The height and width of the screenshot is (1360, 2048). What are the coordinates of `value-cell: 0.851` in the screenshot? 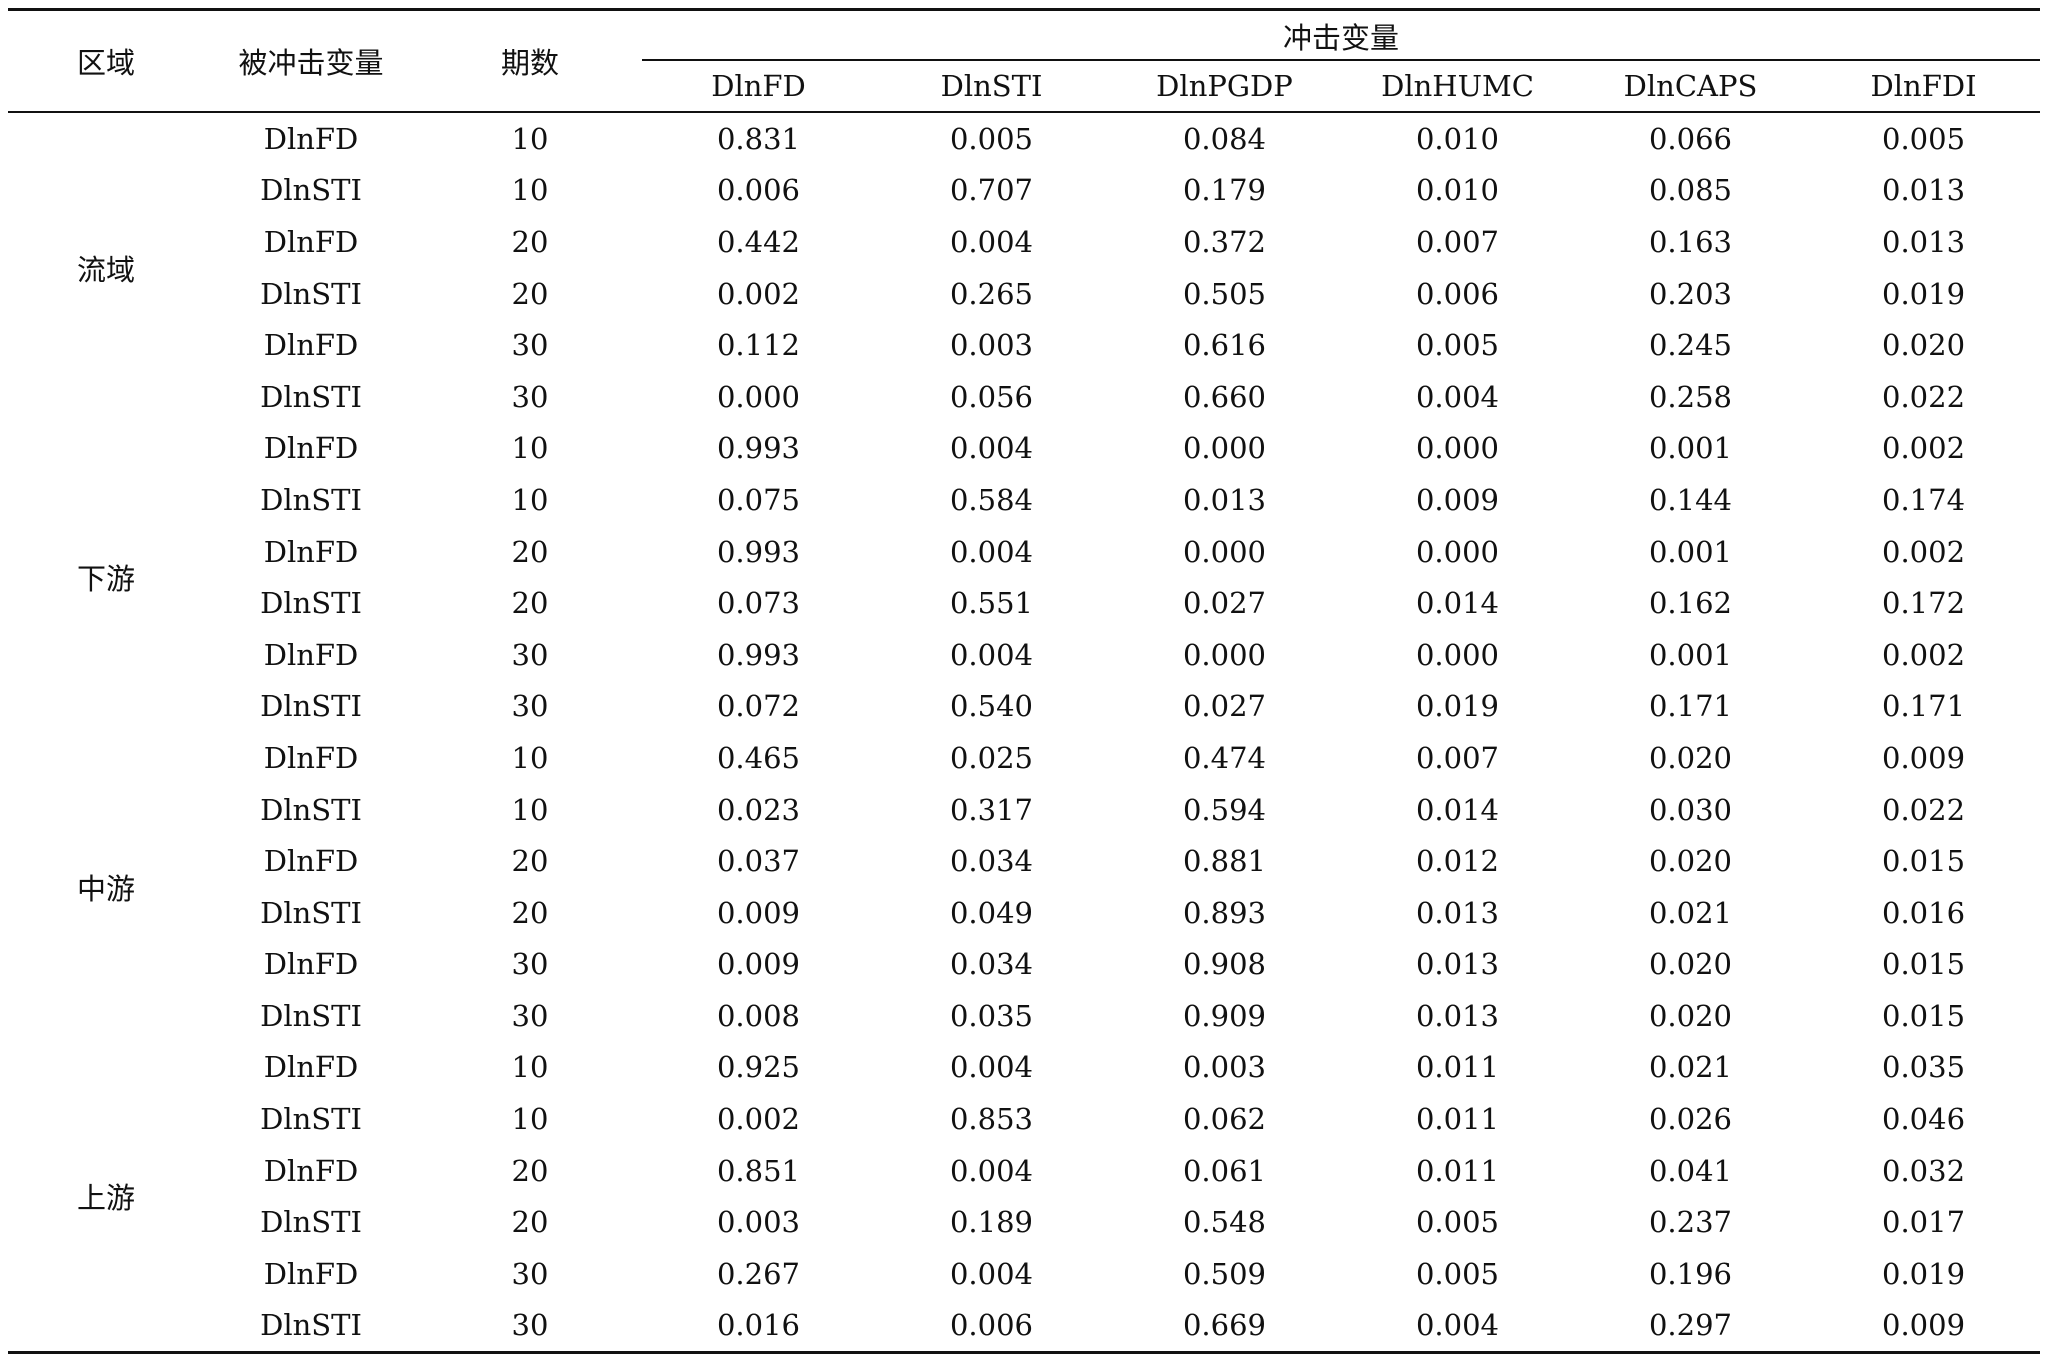 It's located at (758, 1170).